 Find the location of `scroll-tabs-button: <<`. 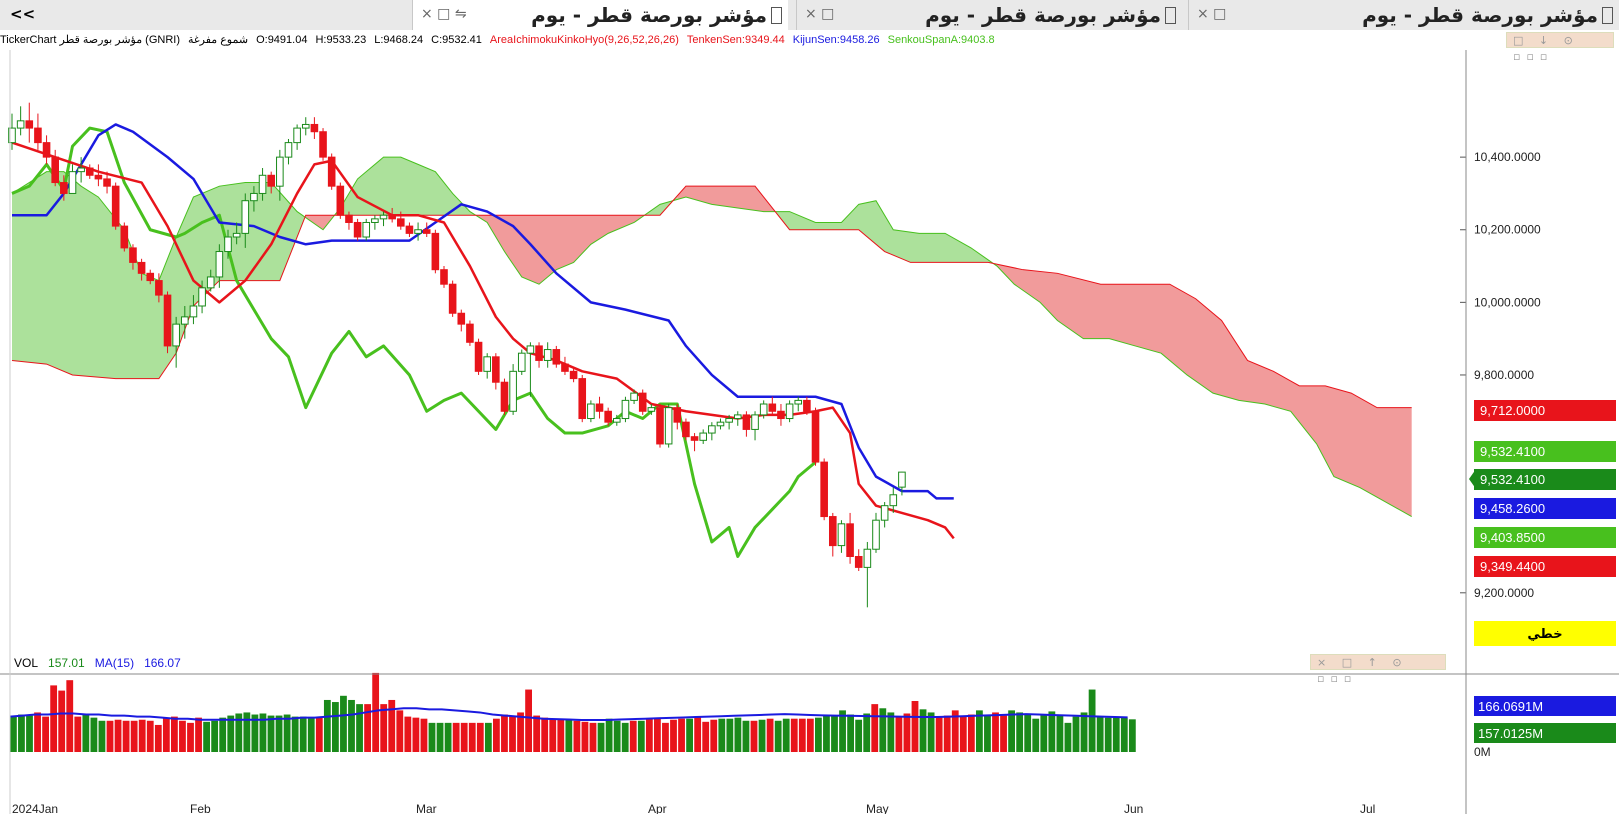

scroll-tabs-button: << is located at coordinates (23, 14).